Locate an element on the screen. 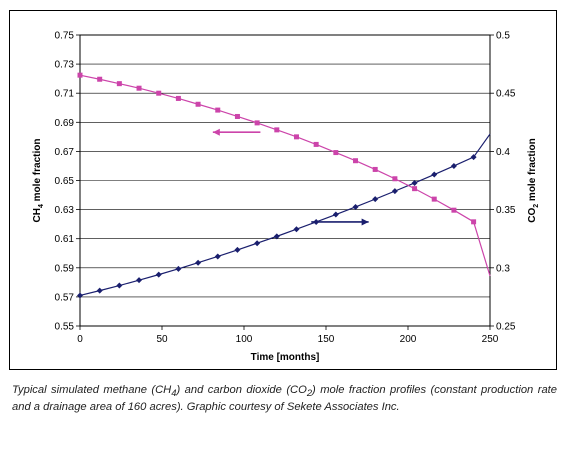 The width and height of the screenshot is (567, 452). y-right-tick-label: 0.3 is located at coordinates (503, 268).